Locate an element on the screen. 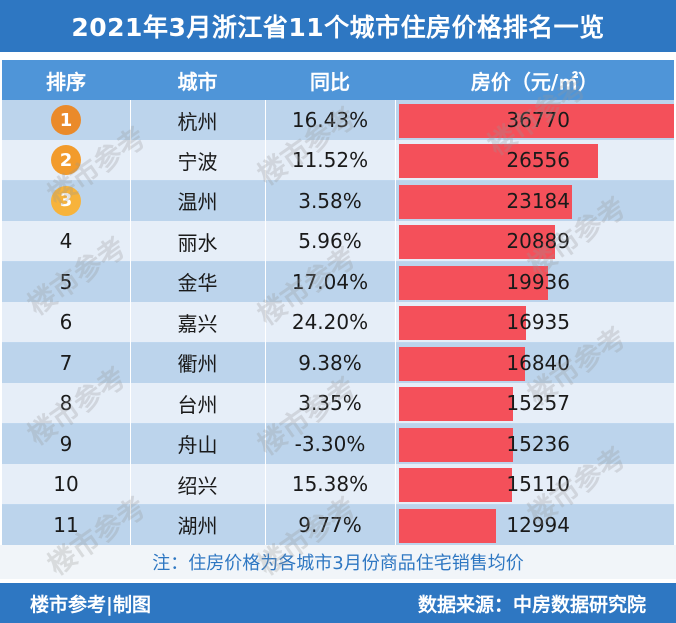 This screenshot has height=623, width=676. price-label: 19936 is located at coordinates (538, 281).